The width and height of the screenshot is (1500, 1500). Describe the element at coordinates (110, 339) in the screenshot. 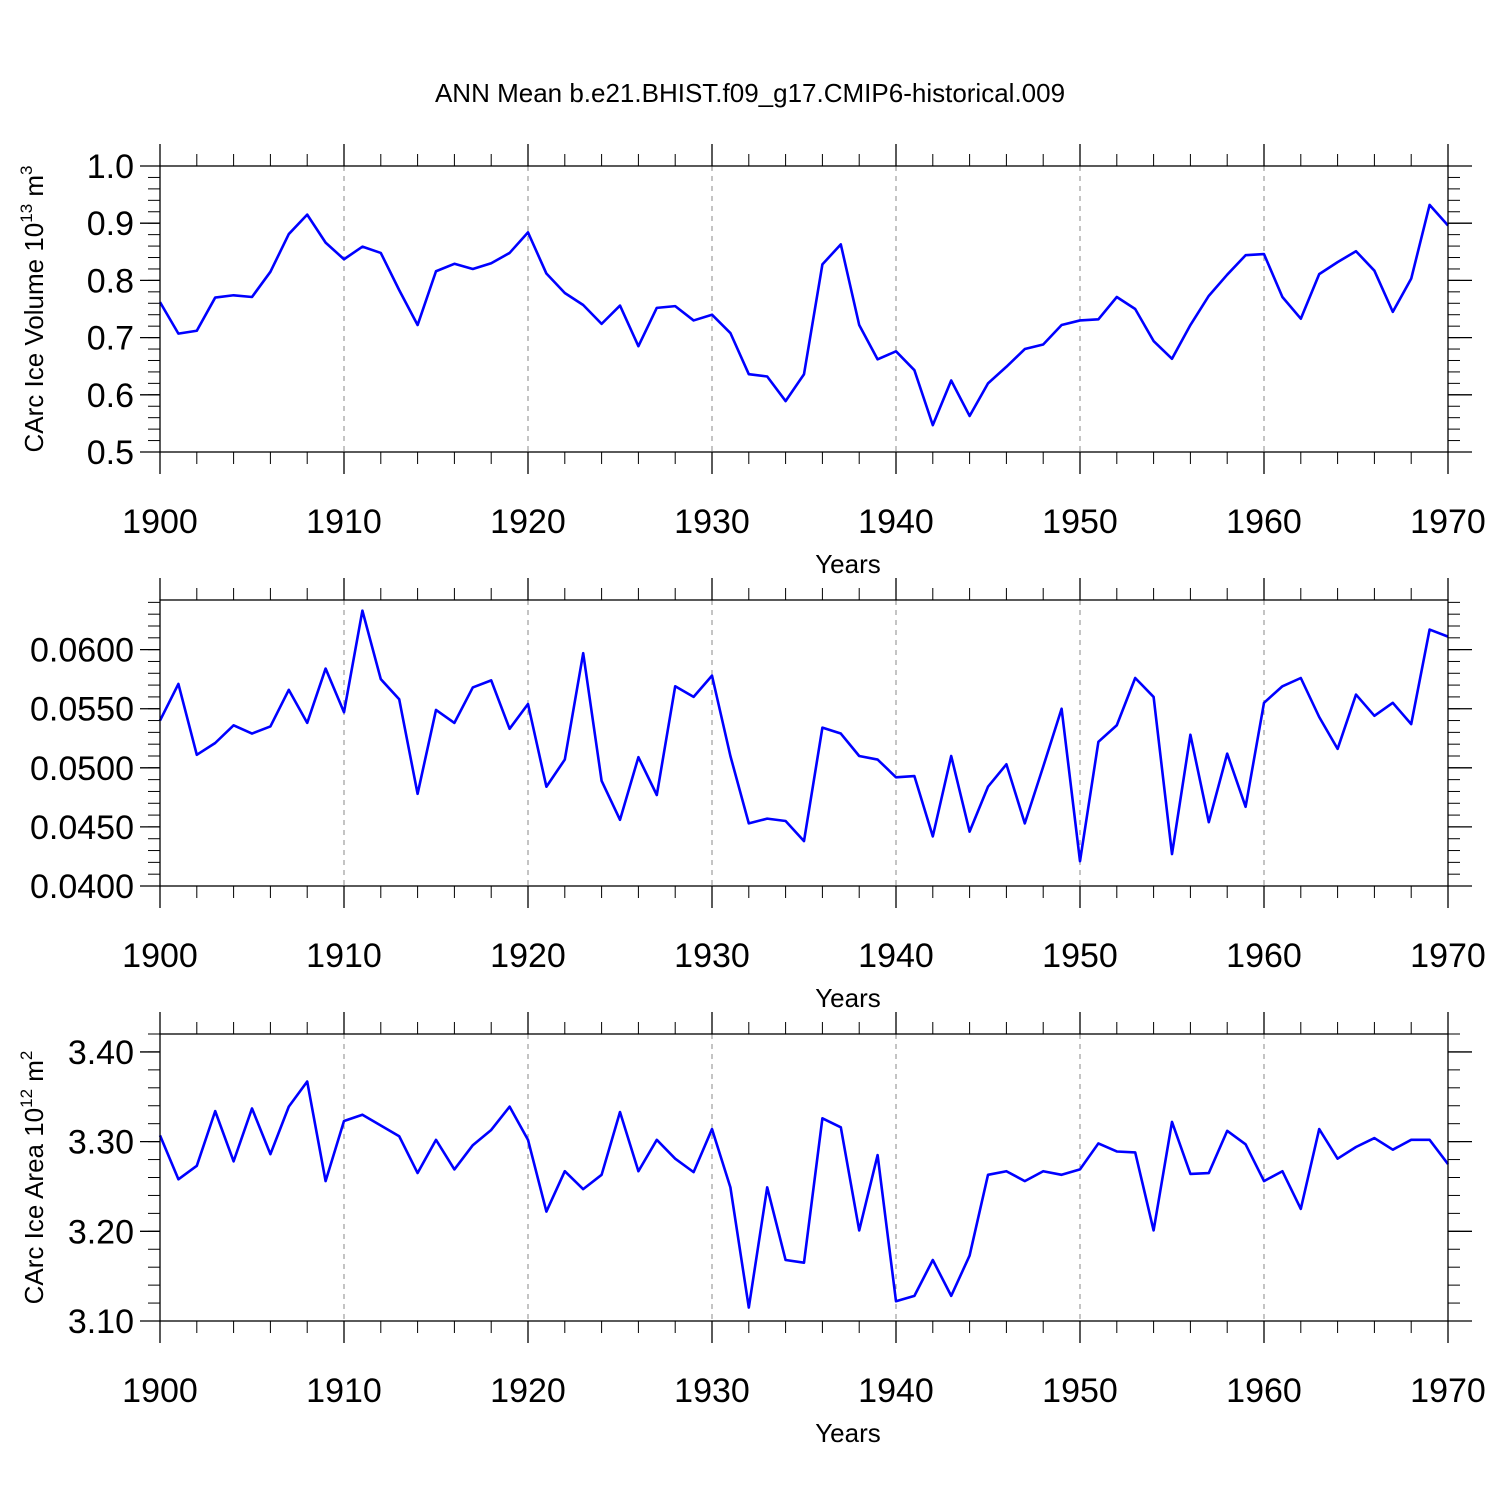

I see `y-tick-label: 0.7` at that location.